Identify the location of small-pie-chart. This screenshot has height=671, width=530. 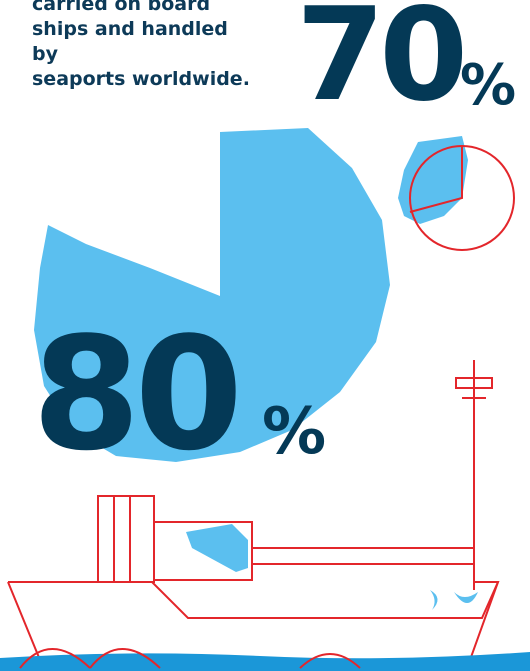
(433, 180).